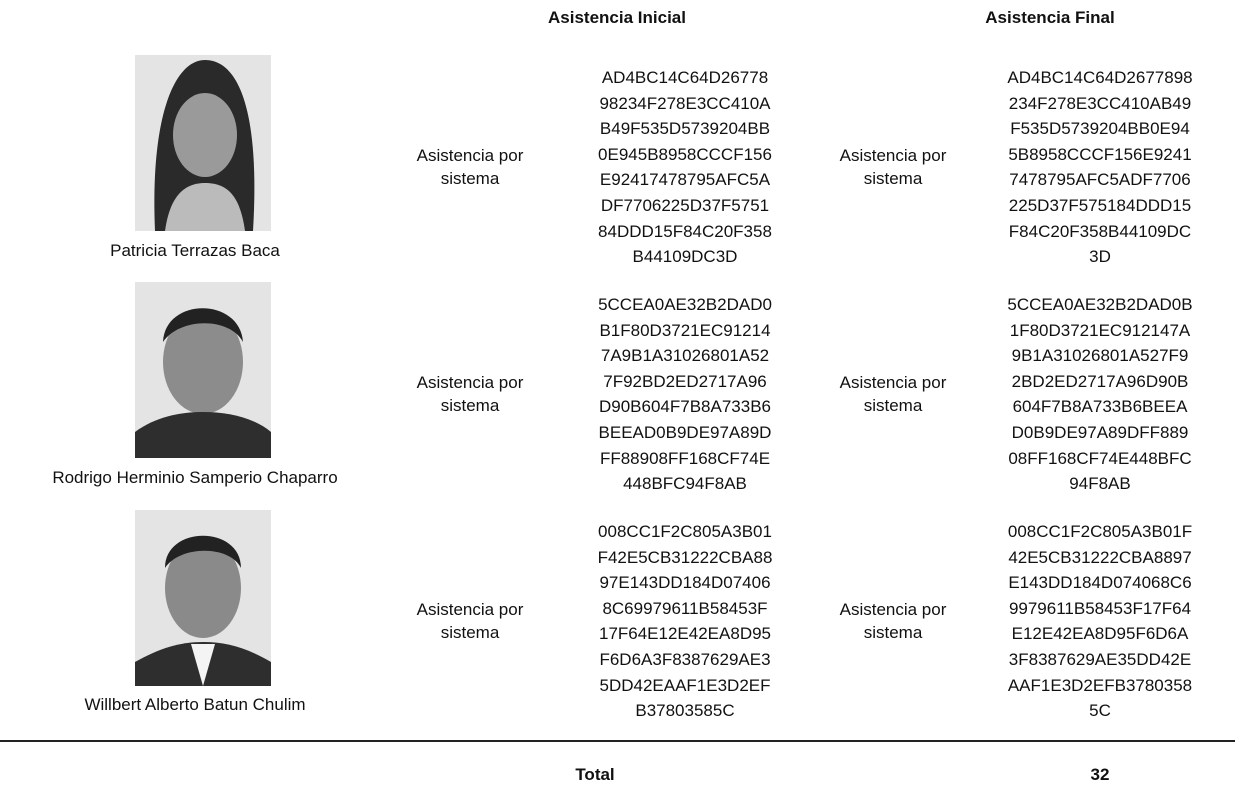 The image size is (1235, 790). What do you see at coordinates (1100, 608) in the screenshot?
I see `hash-line: 9979611B58453F17F64` at bounding box center [1100, 608].